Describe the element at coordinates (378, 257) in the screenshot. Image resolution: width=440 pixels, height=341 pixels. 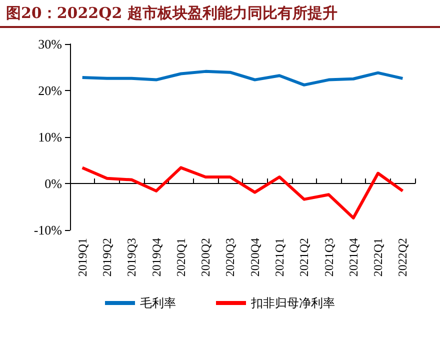
I see `x-tick-label: 2022Q1` at that location.